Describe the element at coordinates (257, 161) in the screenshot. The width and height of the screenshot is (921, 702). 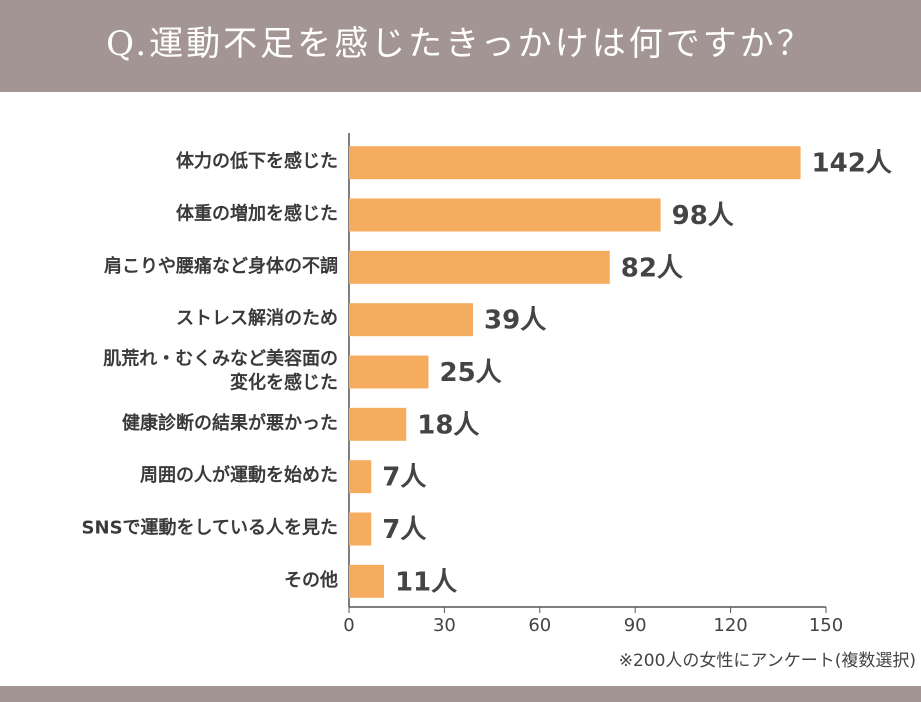
I see `category-label: 体力の低下を感じた` at that location.